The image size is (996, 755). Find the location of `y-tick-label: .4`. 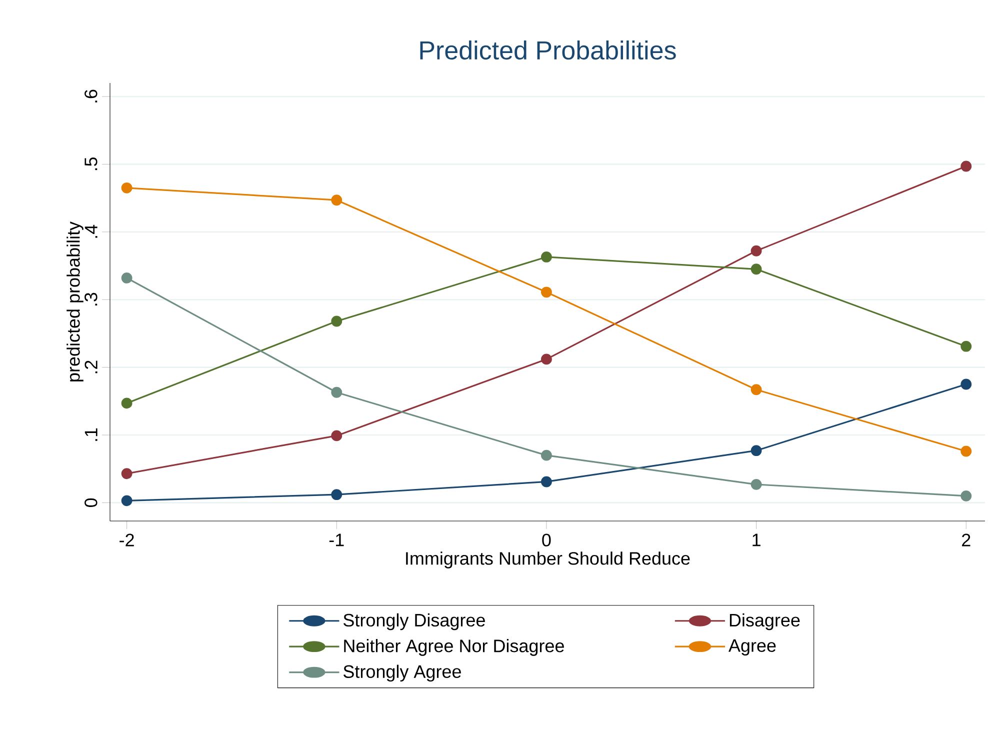

y-tick-label: .4 is located at coordinates (91, 231).